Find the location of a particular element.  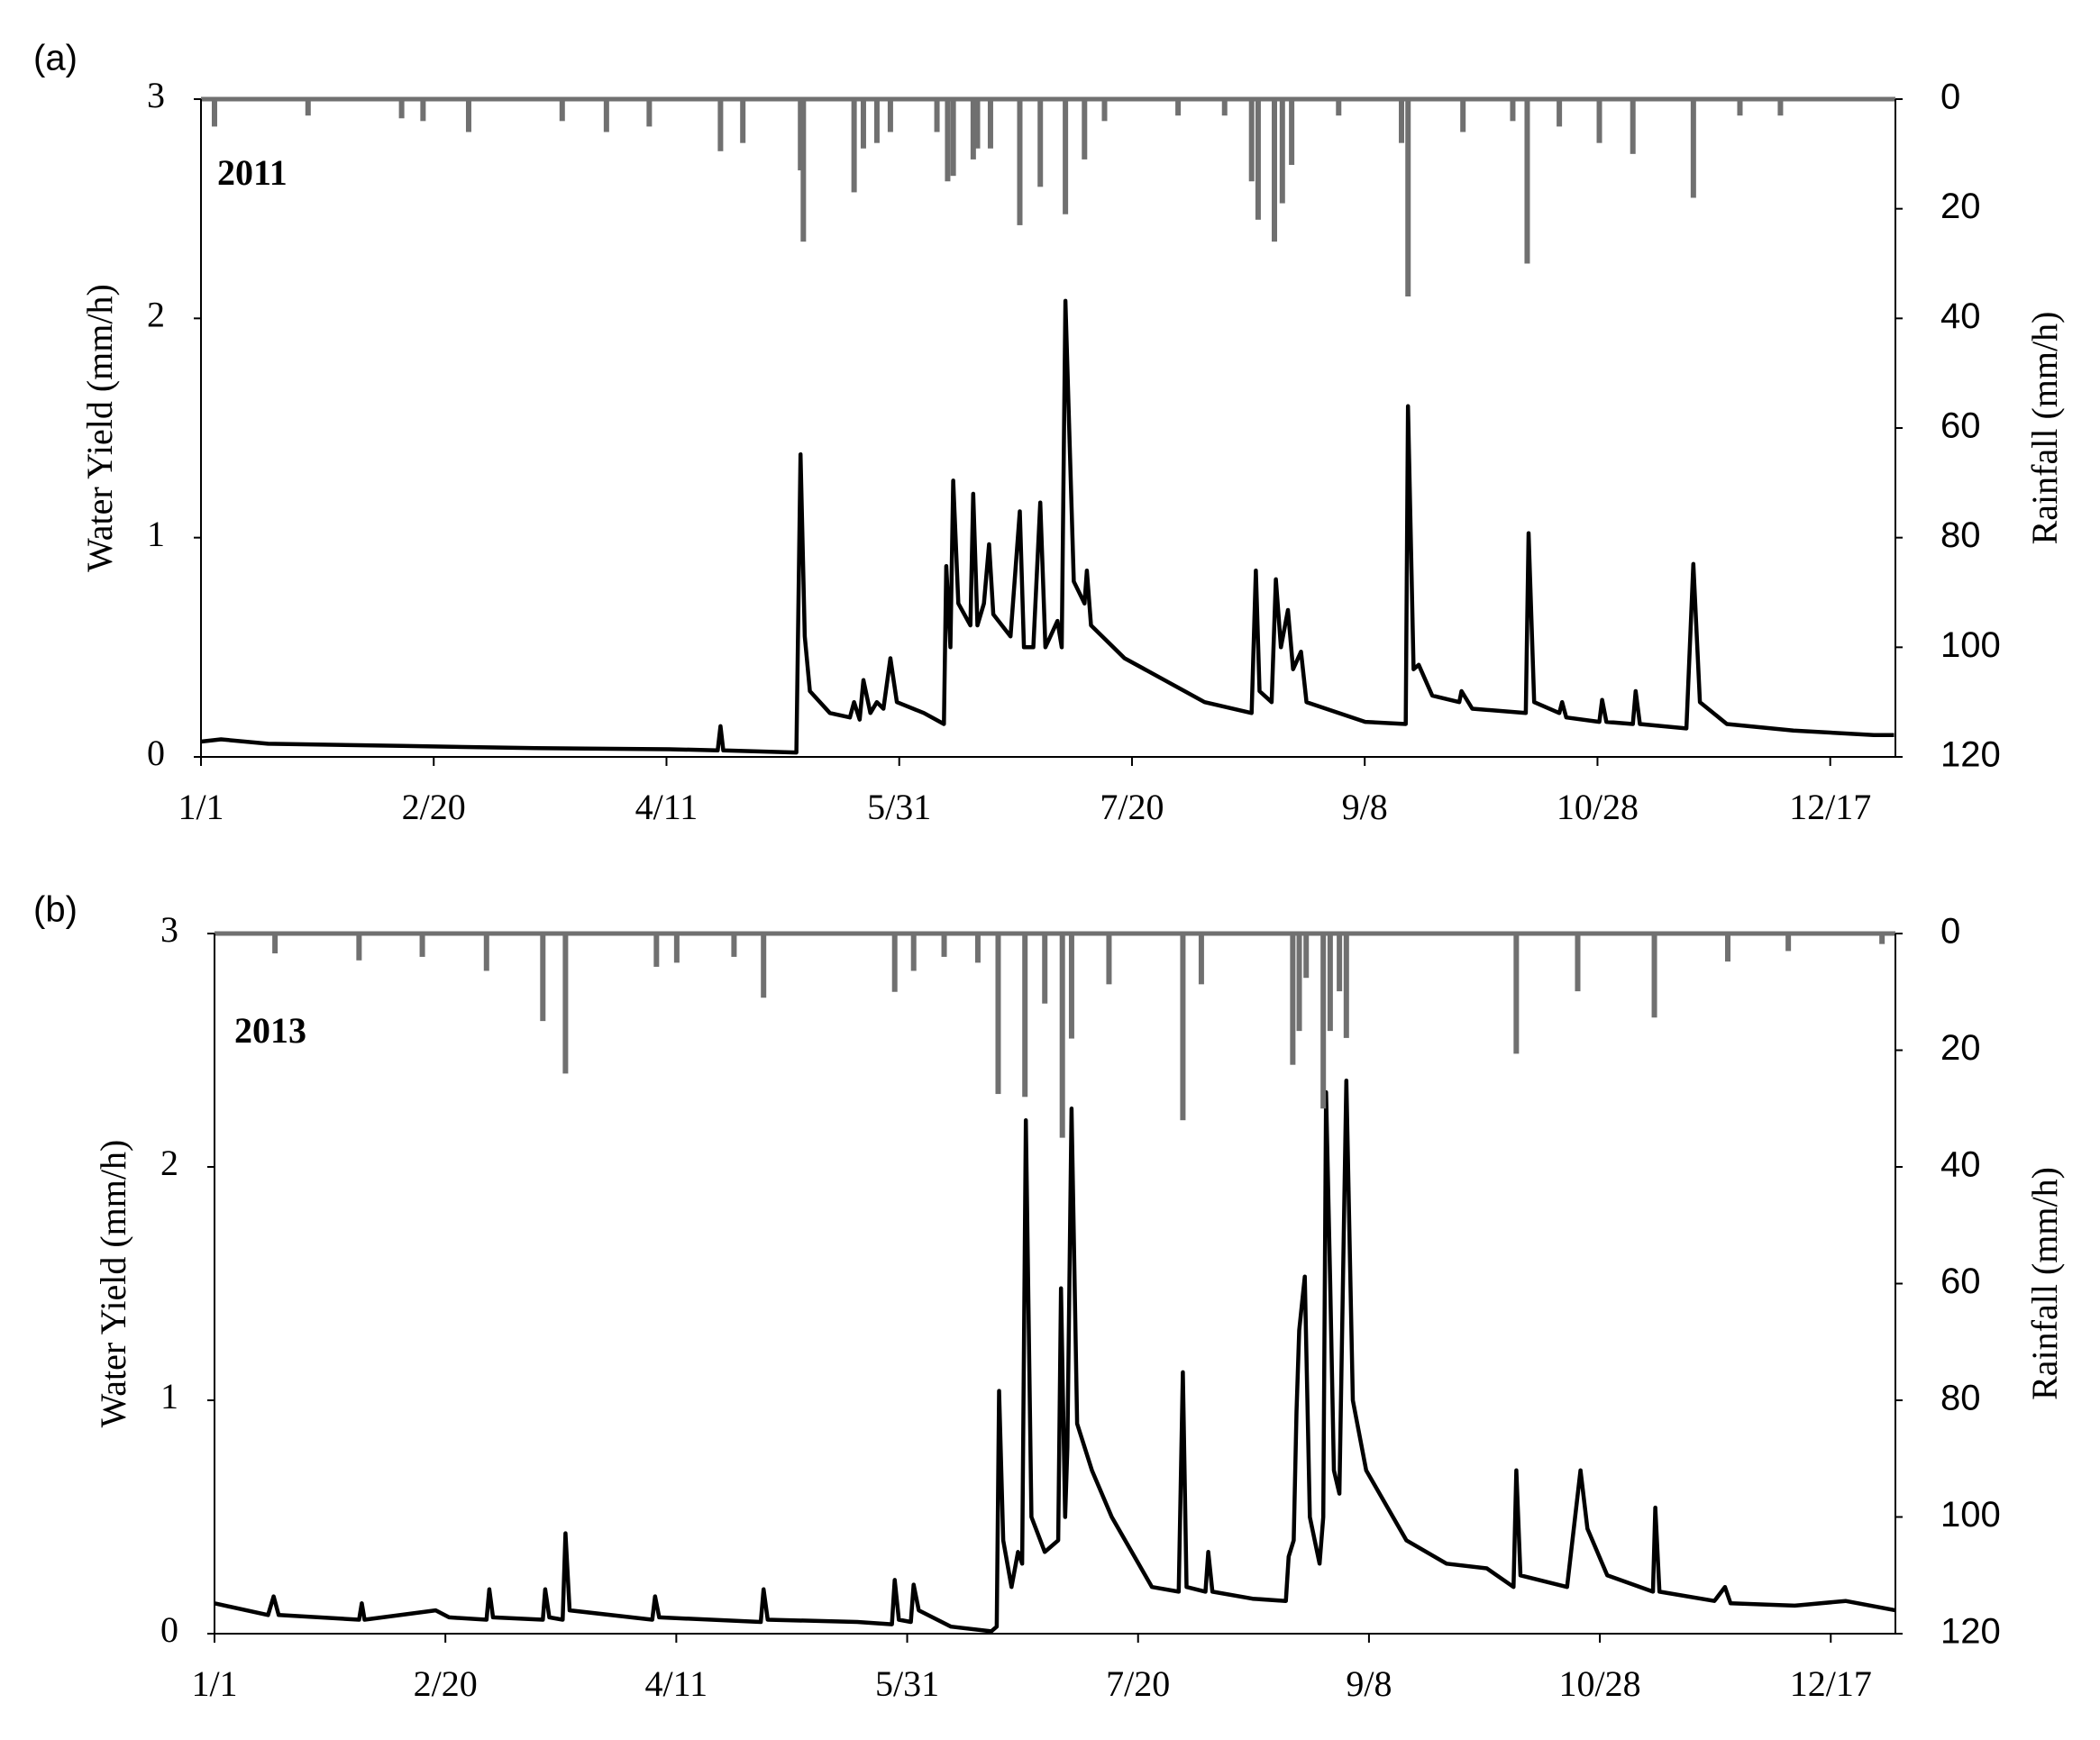

x-tick-label: 10/28 is located at coordinates (1600, 1683).